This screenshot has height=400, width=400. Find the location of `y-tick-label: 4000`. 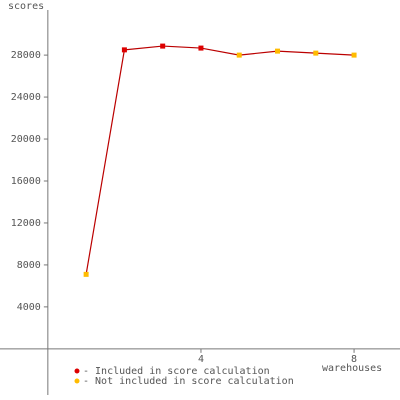

y-tick-label: 4000 is located at coordinates (29, 307).